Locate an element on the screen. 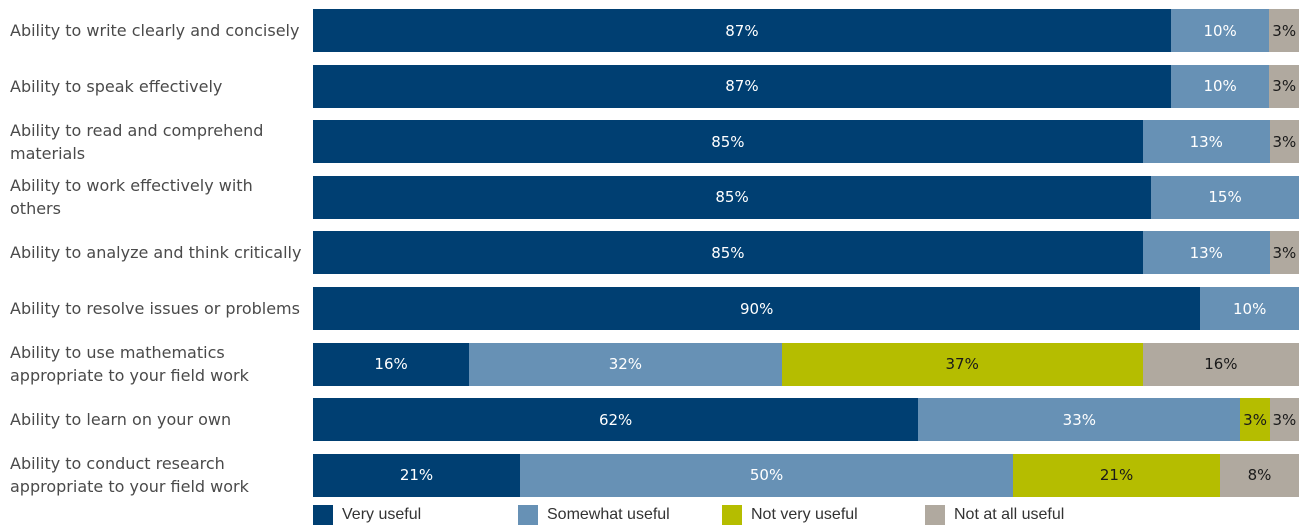 The height and width of the screenshot is (526, 1299). bar-segment: 32% is located at coordinates (625, 364).